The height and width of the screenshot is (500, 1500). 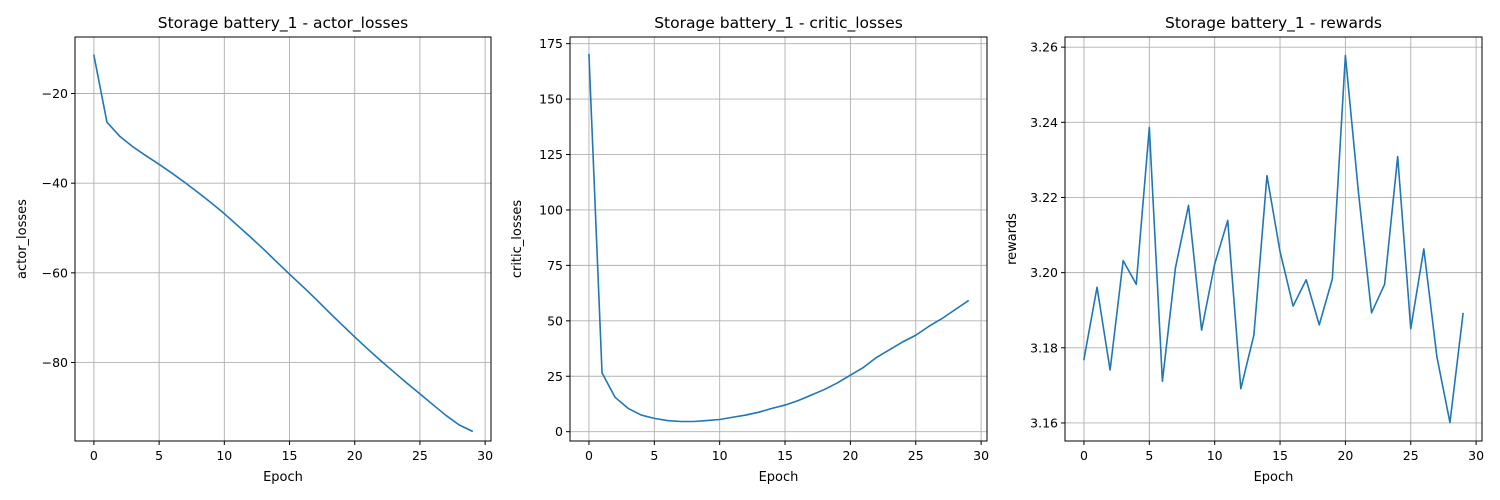 I want to click on y-tick-label: 3.24, so click(x=1044, y=122).